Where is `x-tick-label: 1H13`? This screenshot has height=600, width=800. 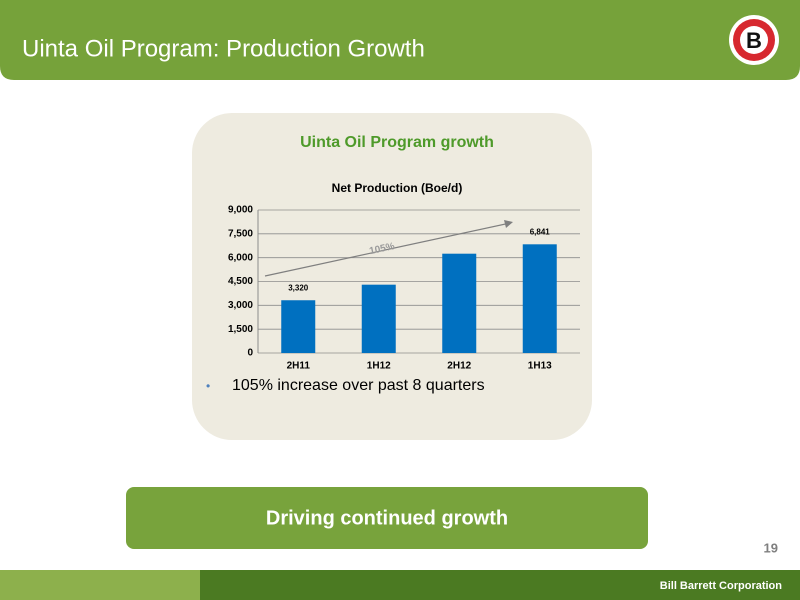 x-tick-label: 1H13 is located at coordinates (540, 366).